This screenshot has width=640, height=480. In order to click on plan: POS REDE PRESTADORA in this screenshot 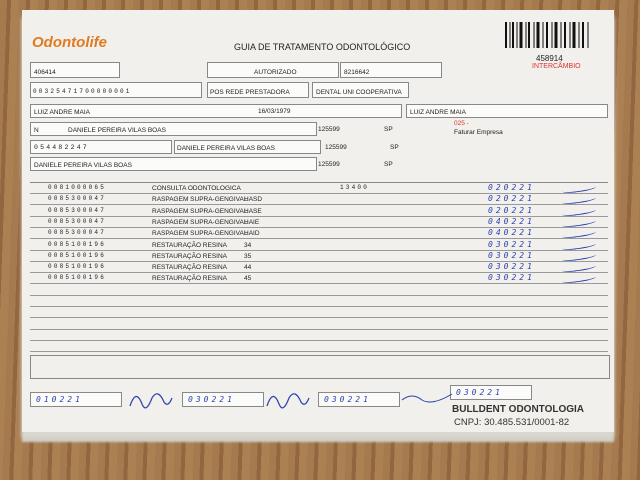, I will do `click(250, 92)`.